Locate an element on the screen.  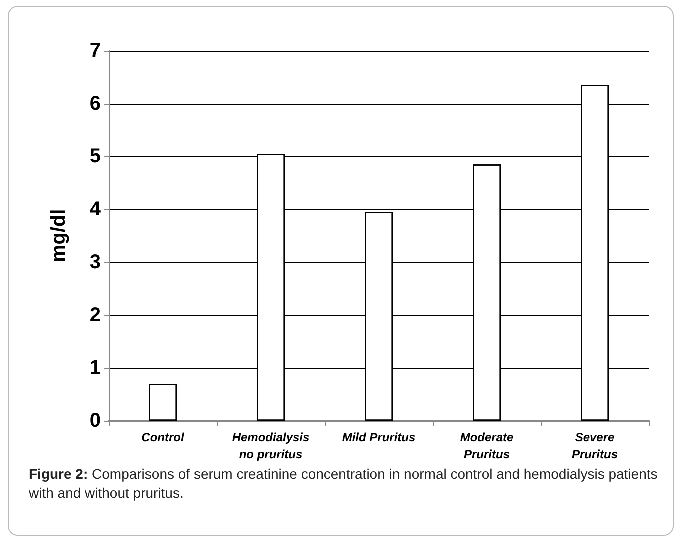
x-tick-label: Hemodialysis no pruritus is located at coordinates (271, 446).